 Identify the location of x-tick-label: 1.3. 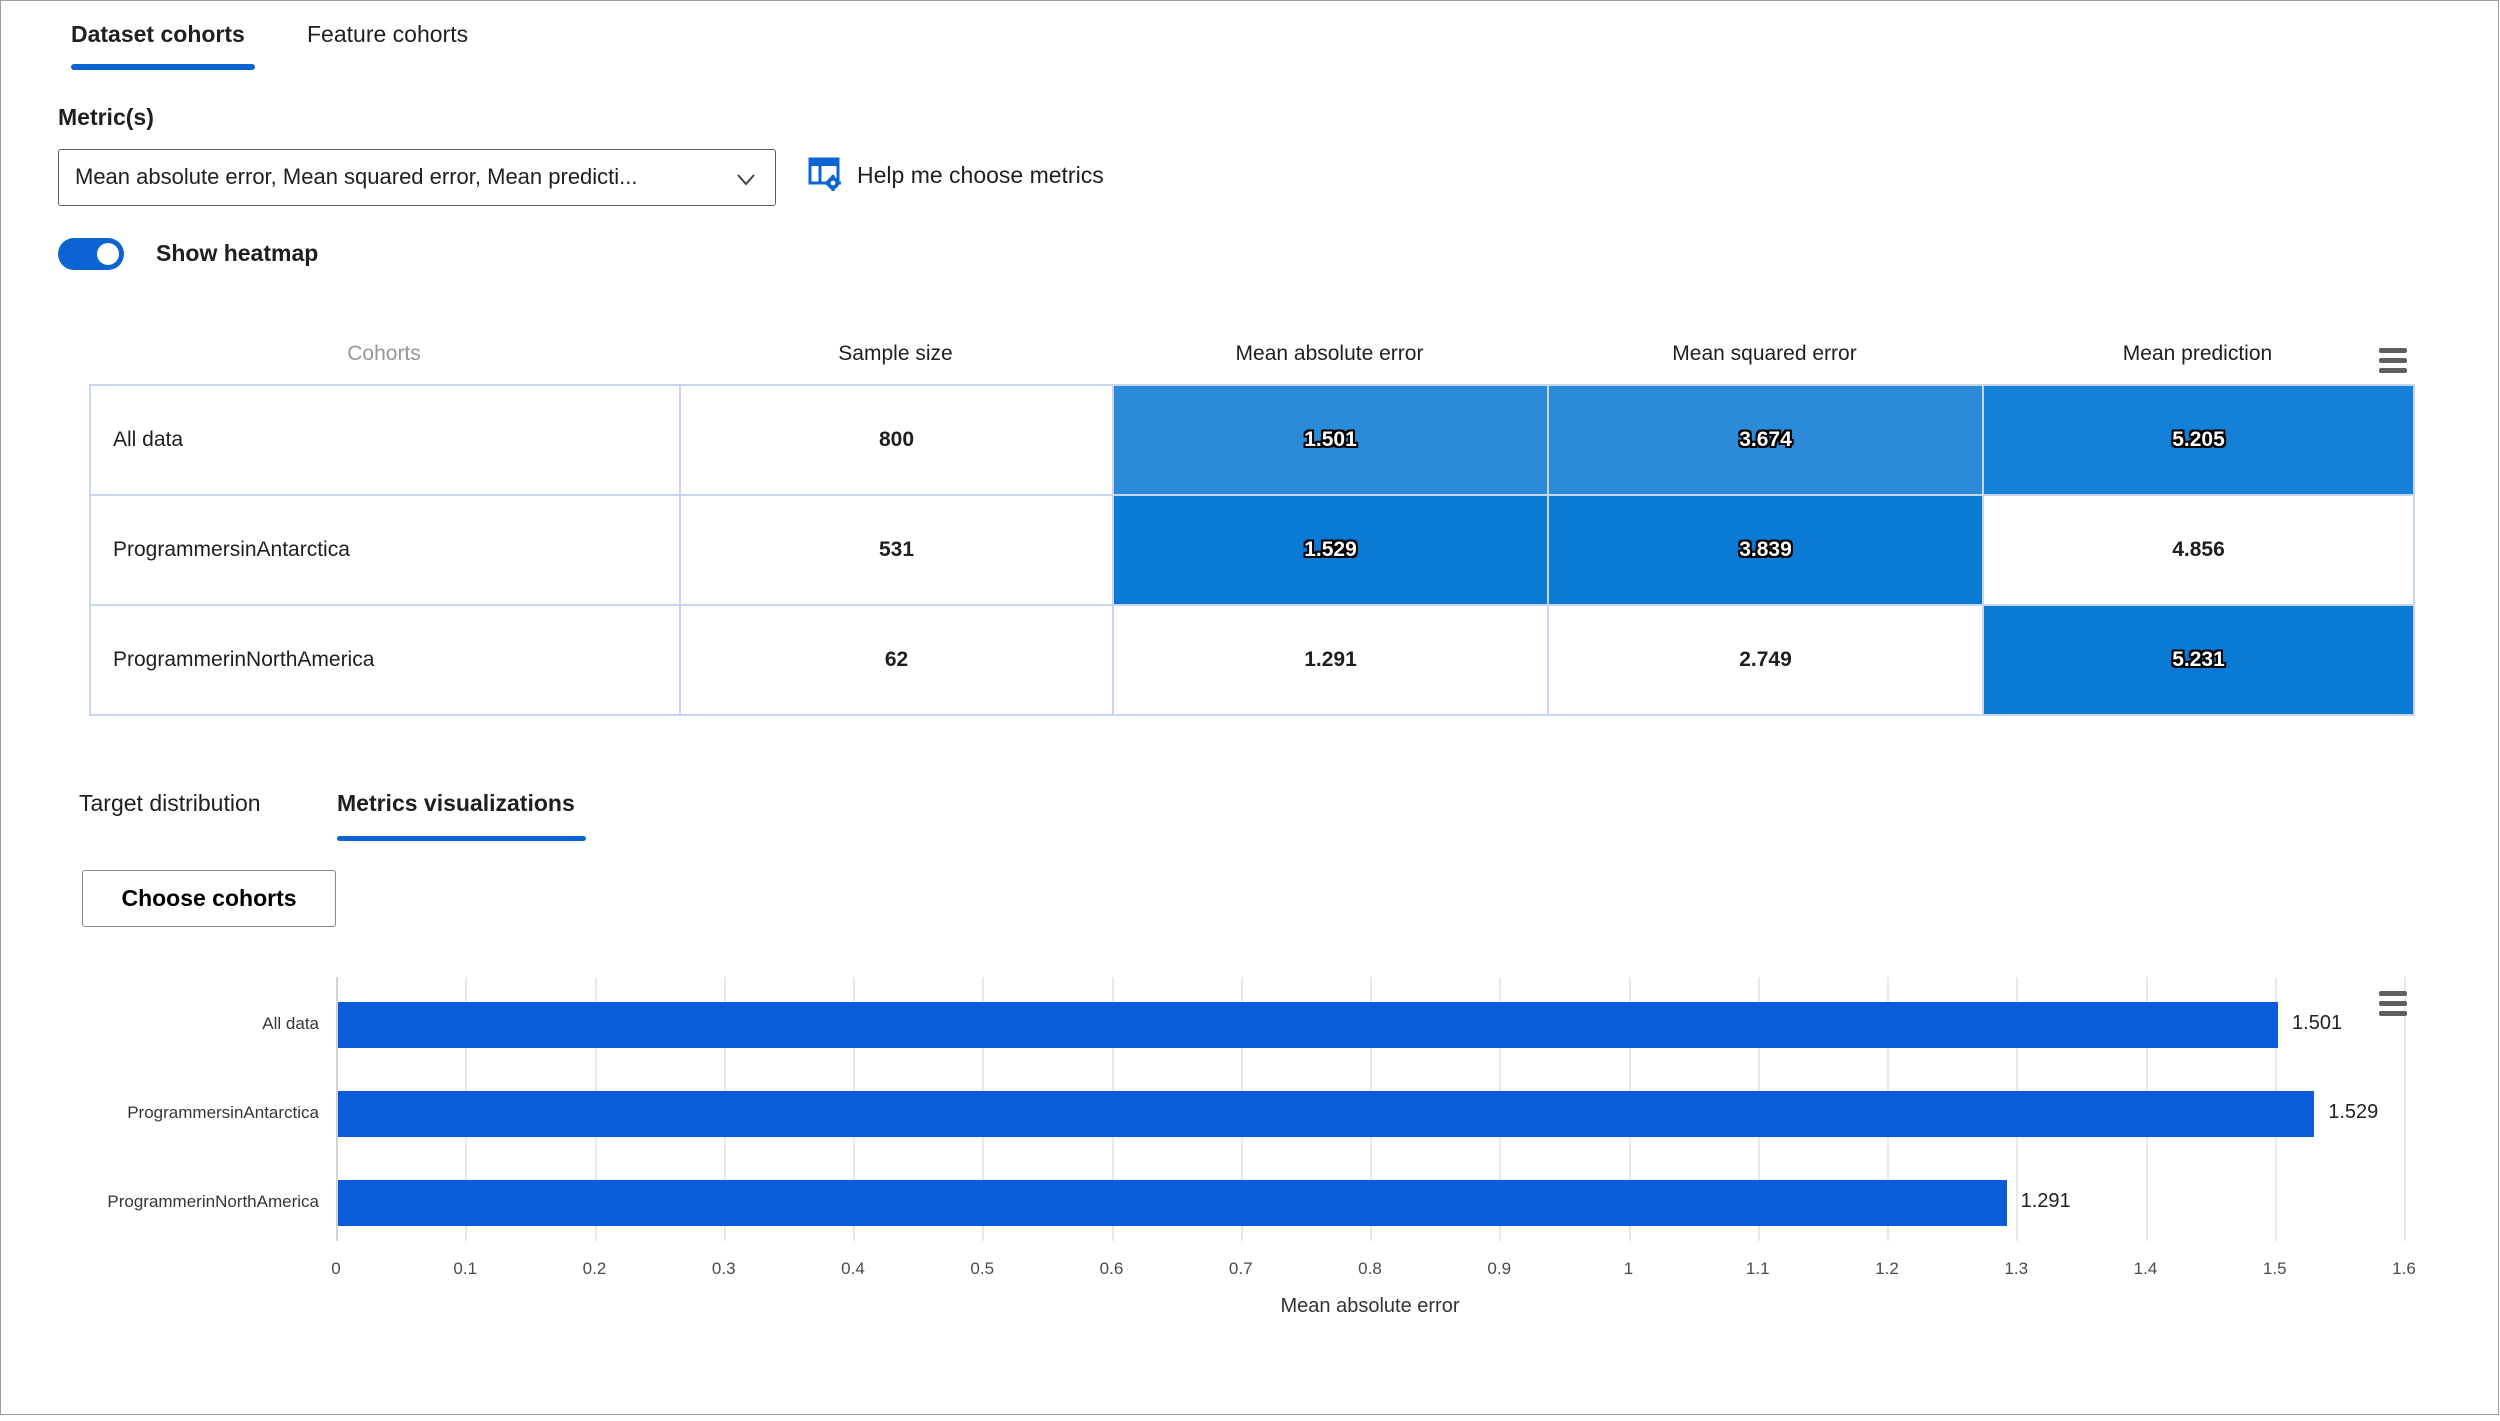
(2016, 1268).